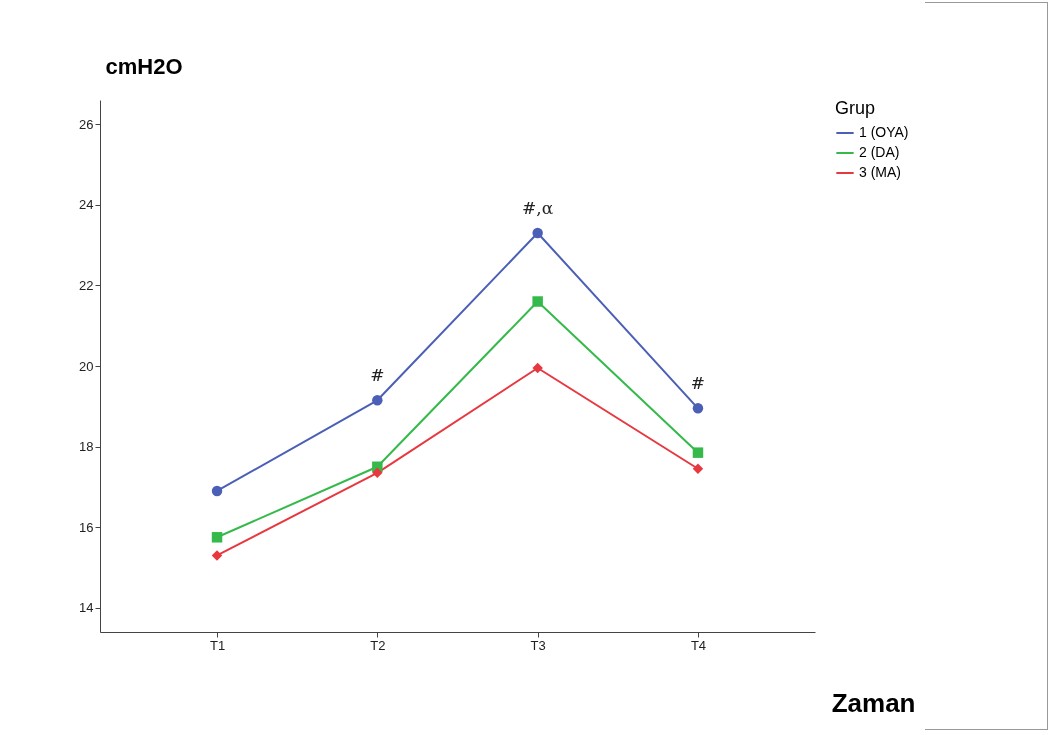 This screenshot has height=735, width=1054. Describe the element at coordinates (698, 645) in the screenshot. I see `x-tick-label: T4` at that location.